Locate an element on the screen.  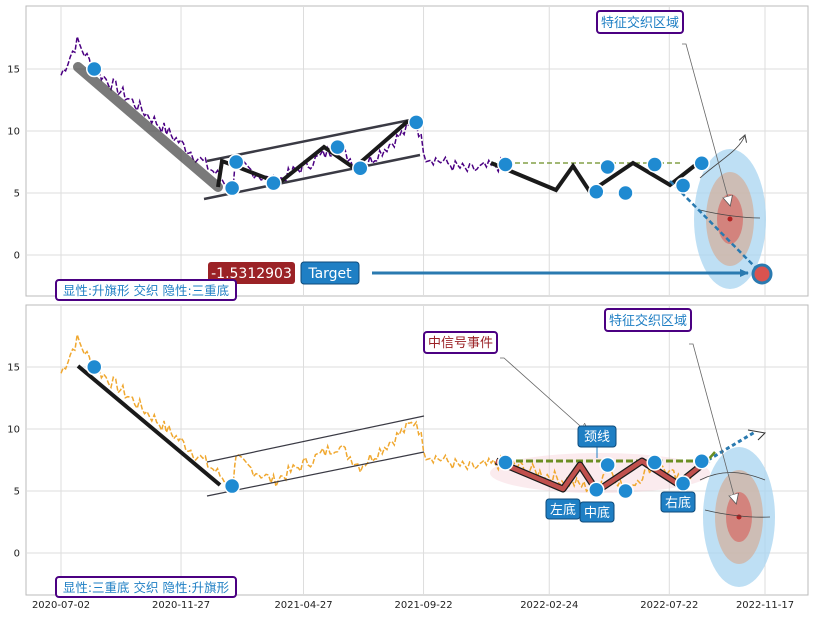
bottom-zone-label-text: 特征交织区域 is located at coordinates (648, 321).